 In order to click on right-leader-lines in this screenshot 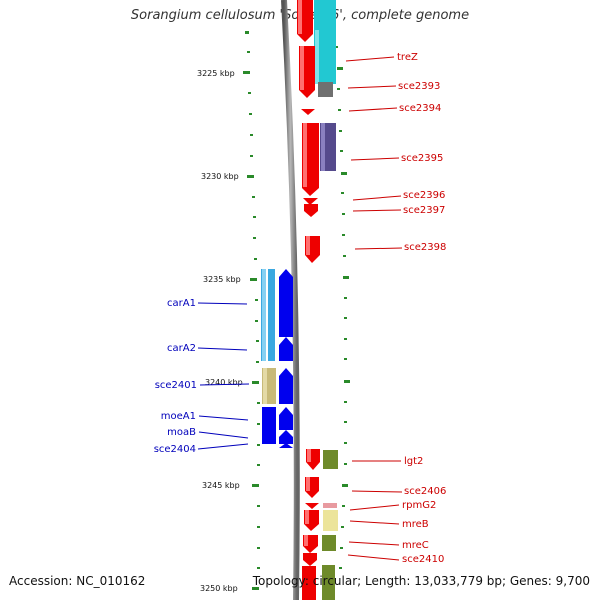, I will do `click(374, 308)`.